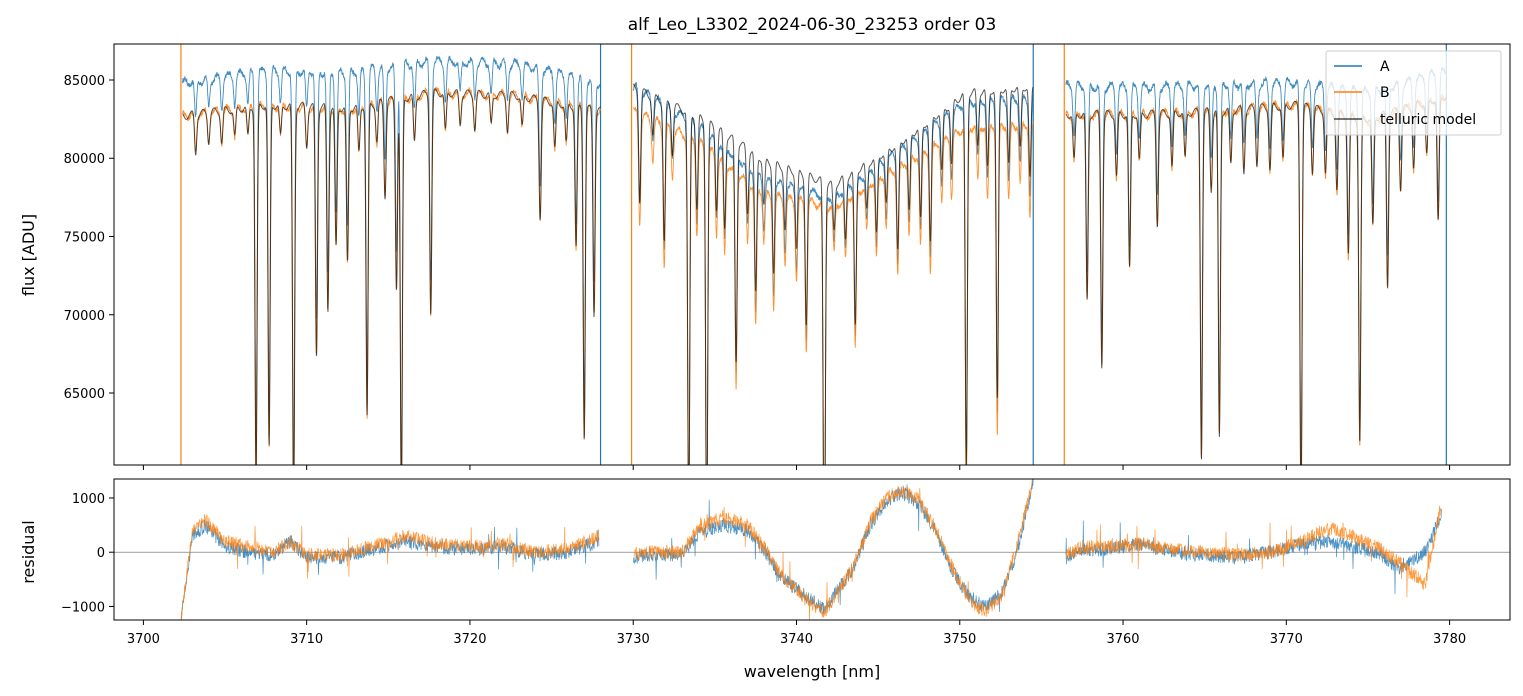 This screenshot has height=696, width=1523. I want to click on flux-y-tick-label: 85000, so click(84, 81).